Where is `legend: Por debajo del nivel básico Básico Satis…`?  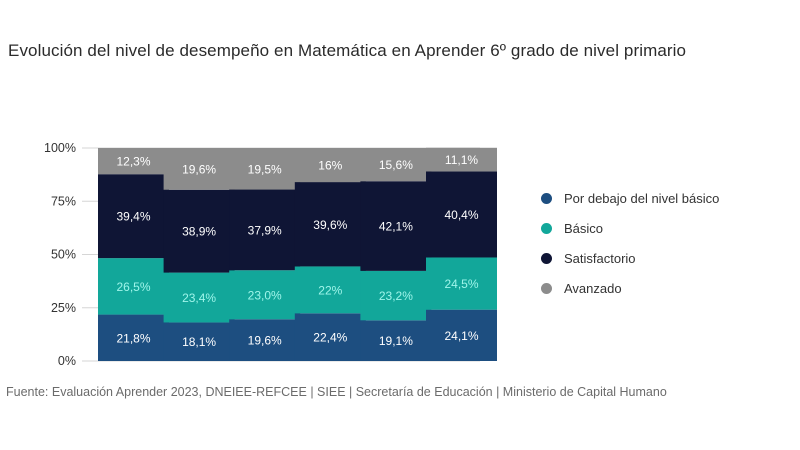
legend: Por debajo del nivel básico Básico Satis… is located at coordinates (630, 243).